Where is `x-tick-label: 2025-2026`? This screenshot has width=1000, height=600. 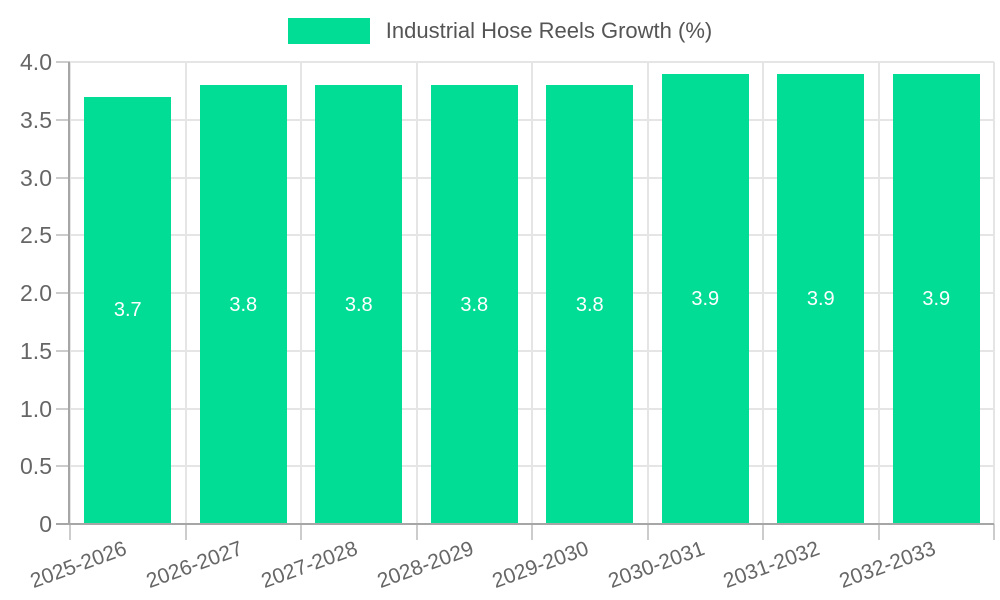
x-tick-label: 2025-2026 is located at coordinates (78, 564).